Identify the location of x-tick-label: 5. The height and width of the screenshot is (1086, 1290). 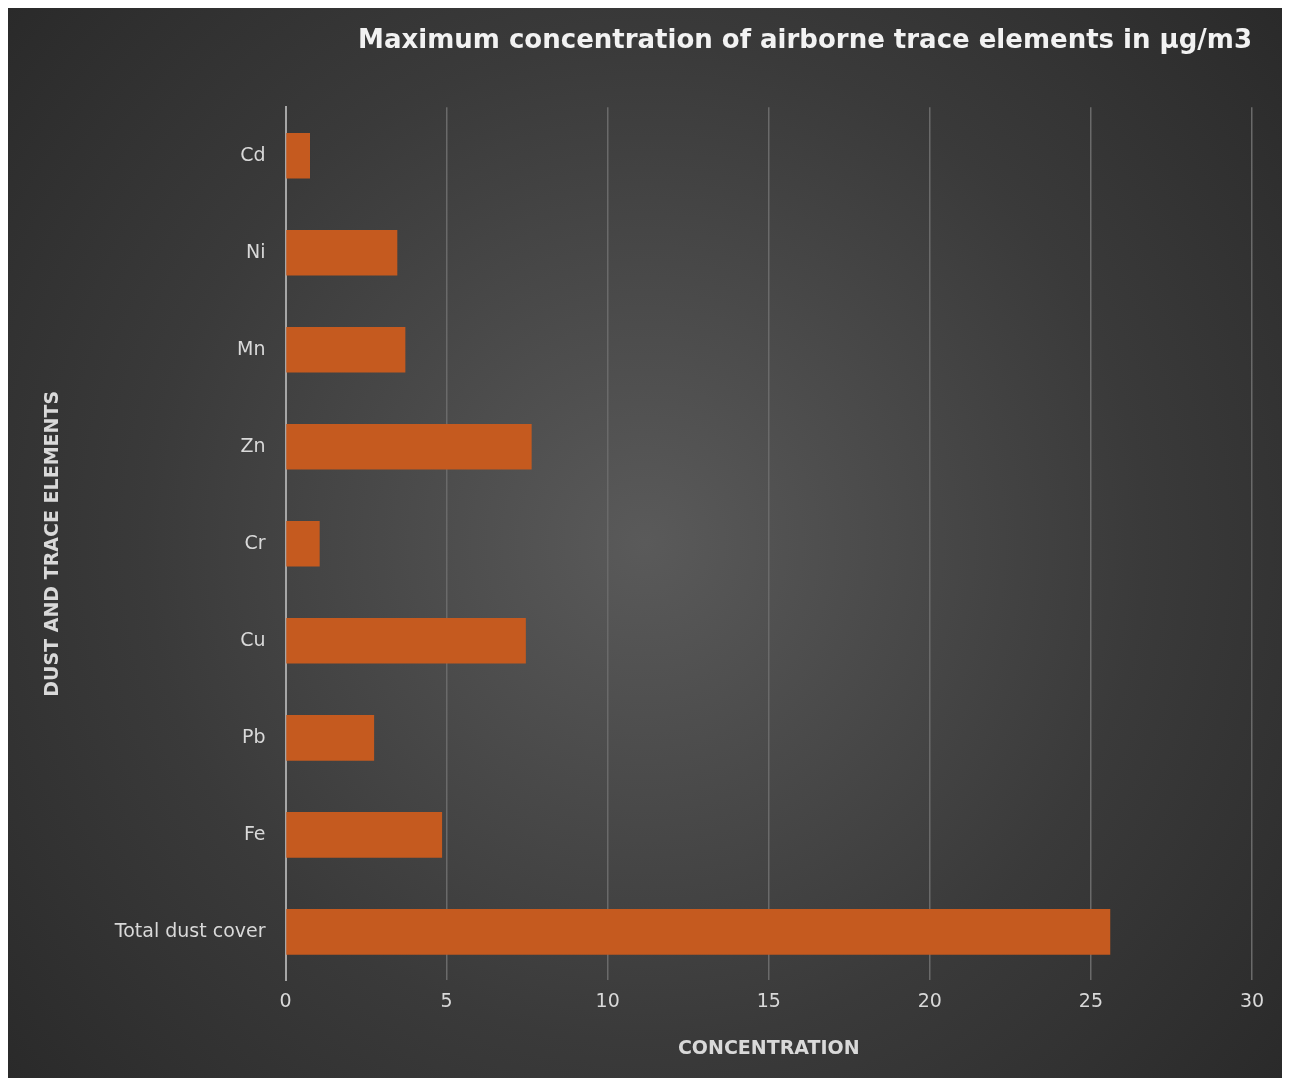
(446, 999).